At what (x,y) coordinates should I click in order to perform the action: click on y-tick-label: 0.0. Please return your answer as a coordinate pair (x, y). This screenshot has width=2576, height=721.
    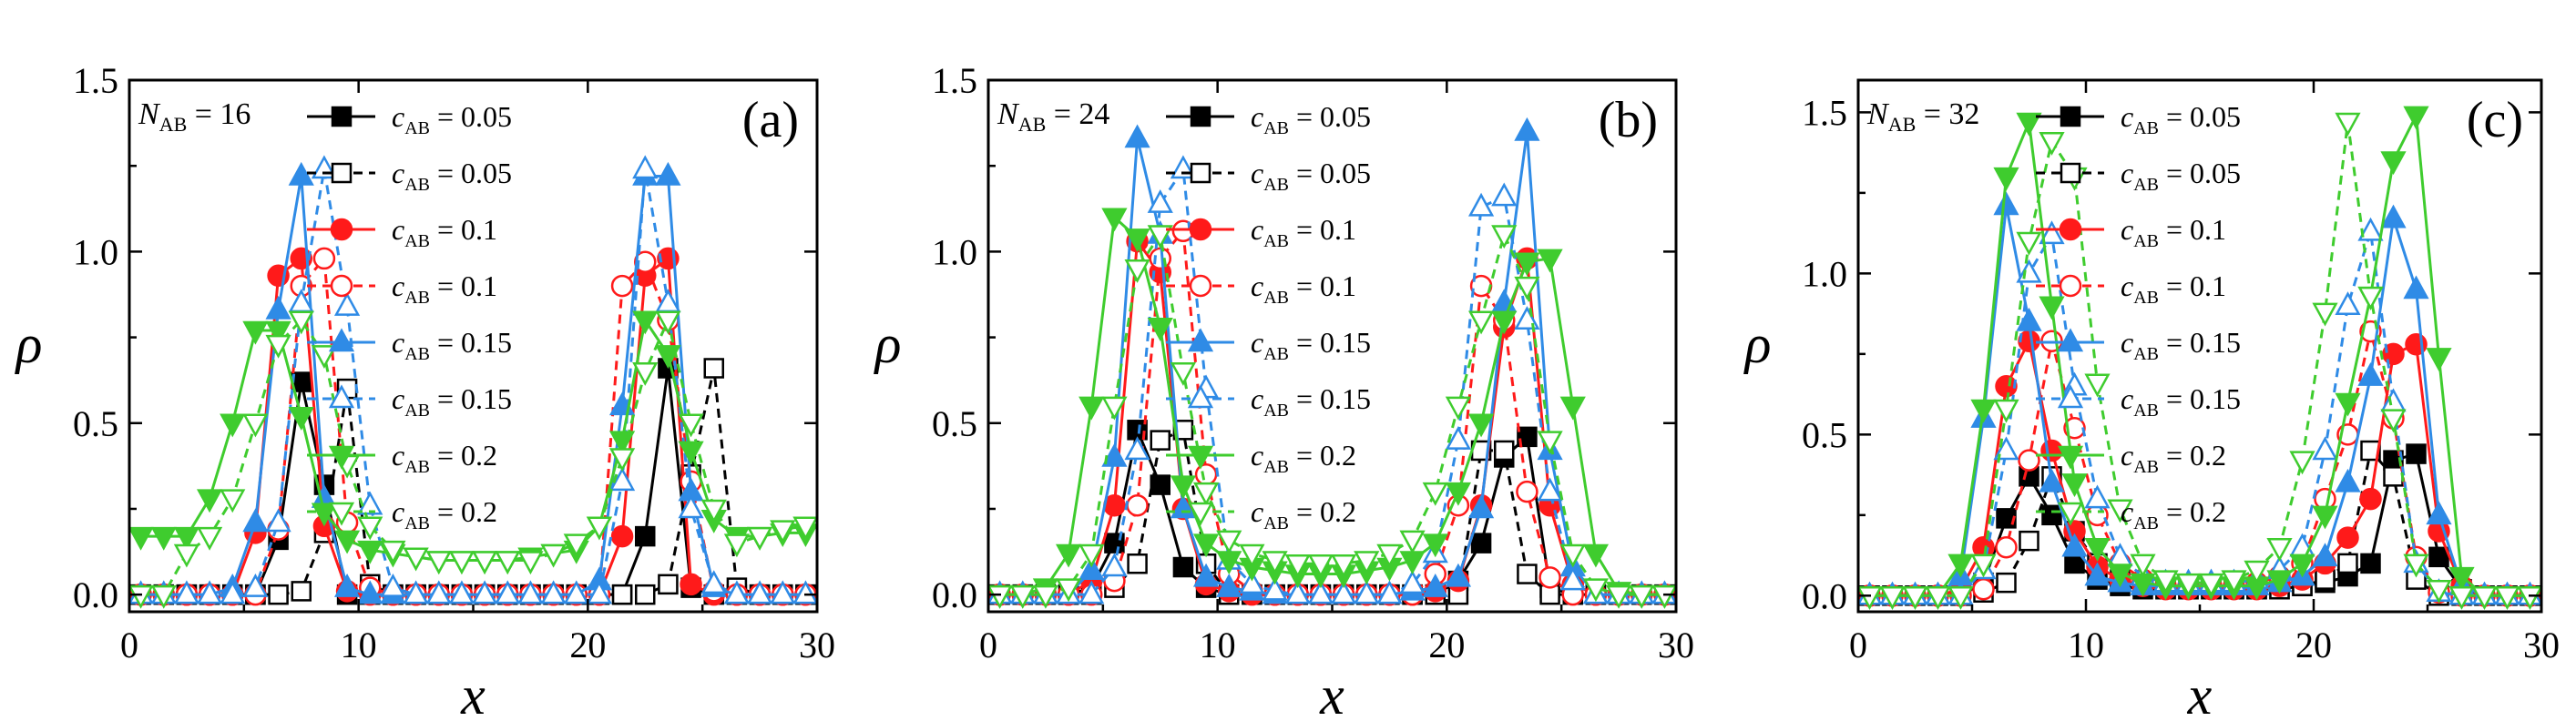
    Looking at the image, I should click on (1825, 595).